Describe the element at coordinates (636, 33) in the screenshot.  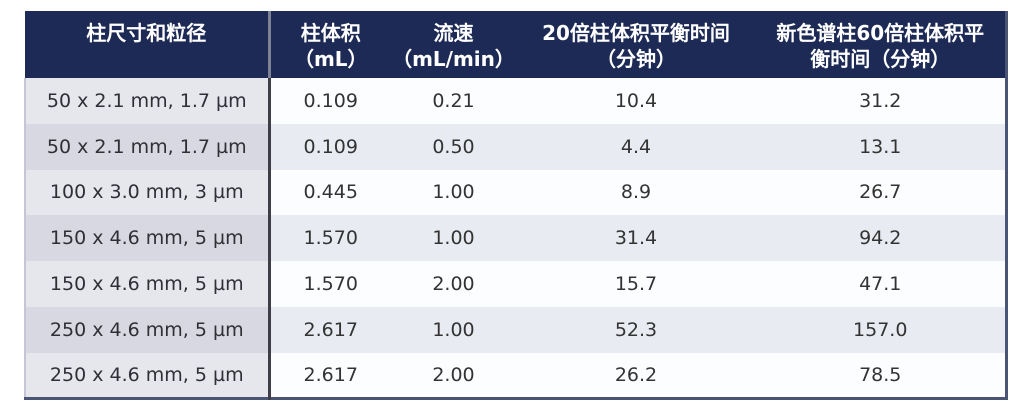
I see `column-header-label: 20倍柱体积平衡时间` at that location.